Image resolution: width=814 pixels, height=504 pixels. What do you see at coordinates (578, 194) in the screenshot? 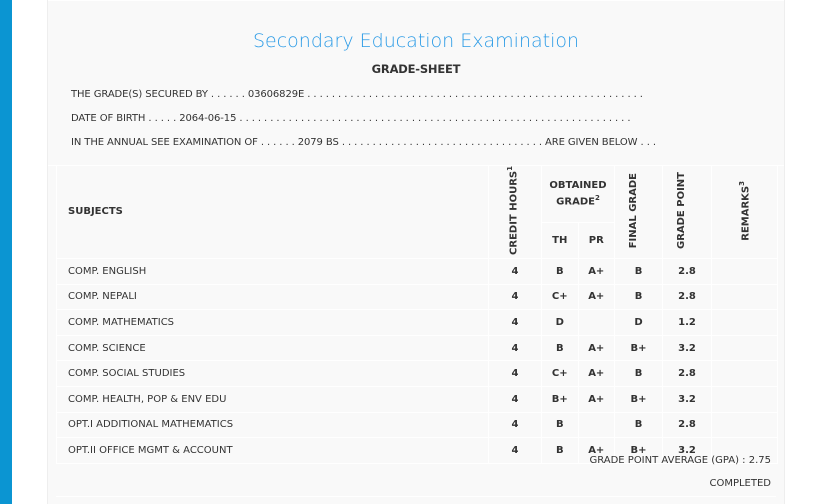
I see `header-obtained: OBTAINED GRADE2` at bounding box center [578, 194].